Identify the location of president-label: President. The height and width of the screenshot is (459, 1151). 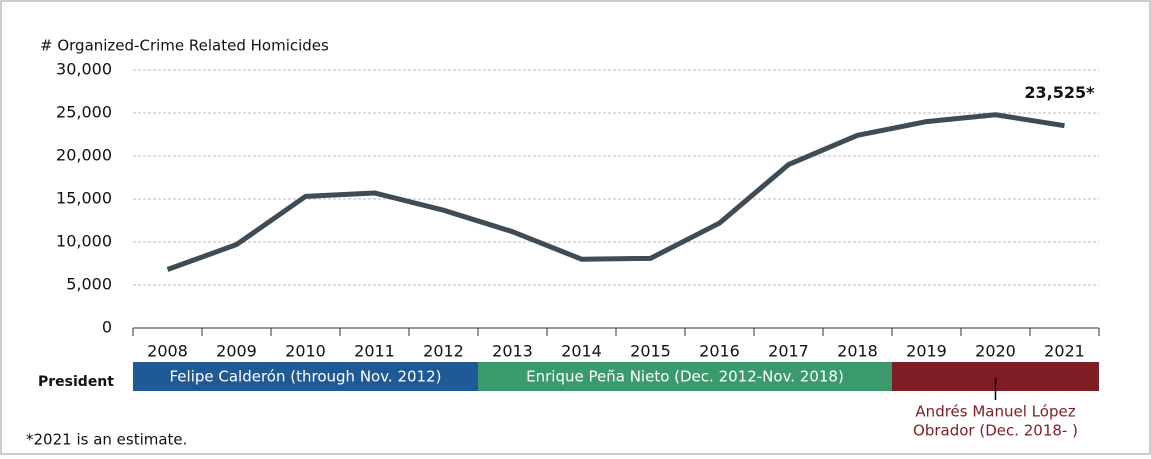
(76, 382).